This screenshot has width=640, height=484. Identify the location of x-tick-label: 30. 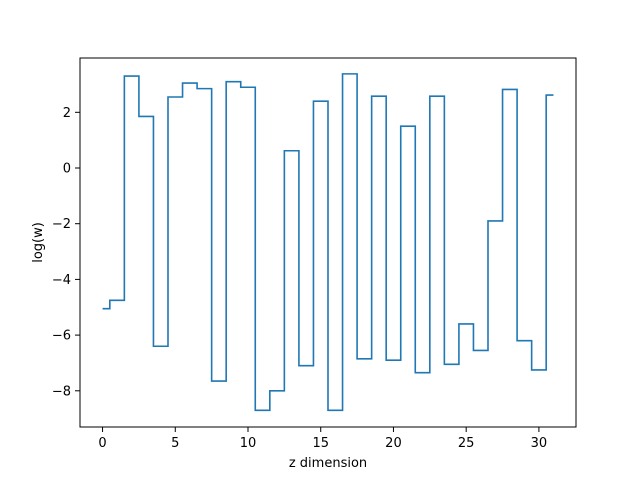
(539, 443).